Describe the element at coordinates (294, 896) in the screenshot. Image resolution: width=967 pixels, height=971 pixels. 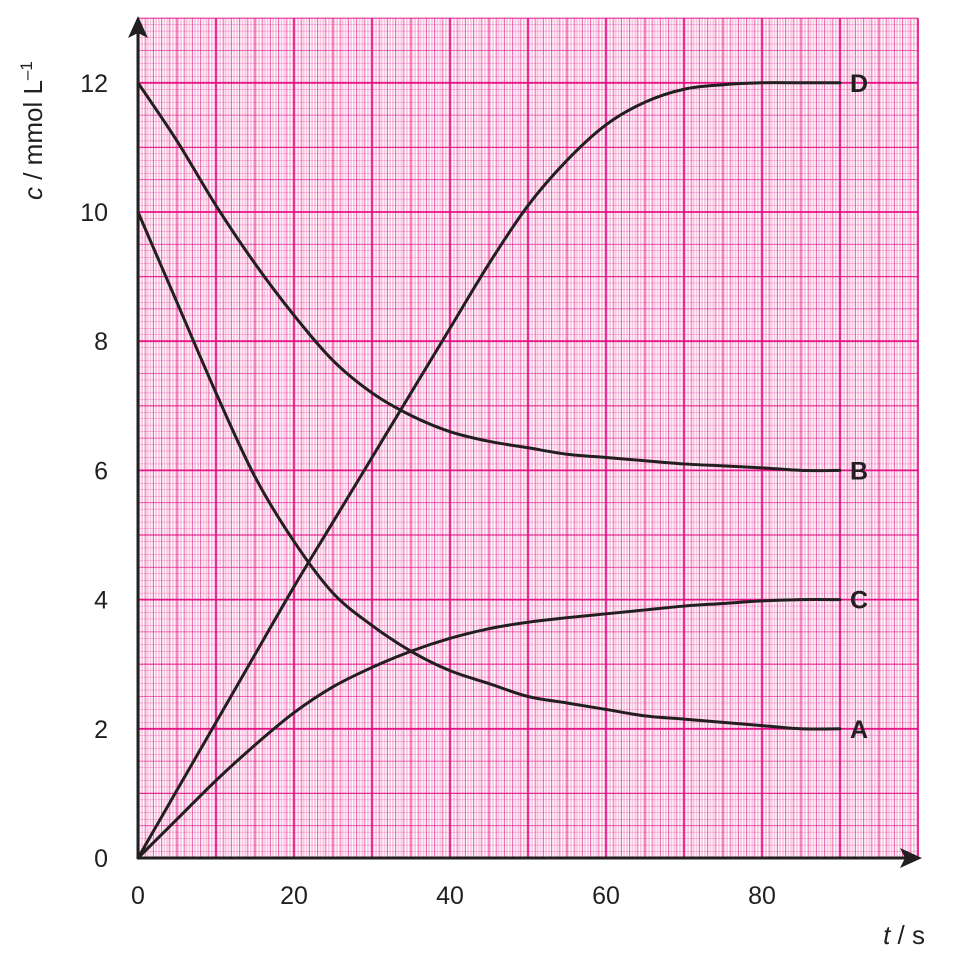
I see `x-tick-label: 20` at that location.